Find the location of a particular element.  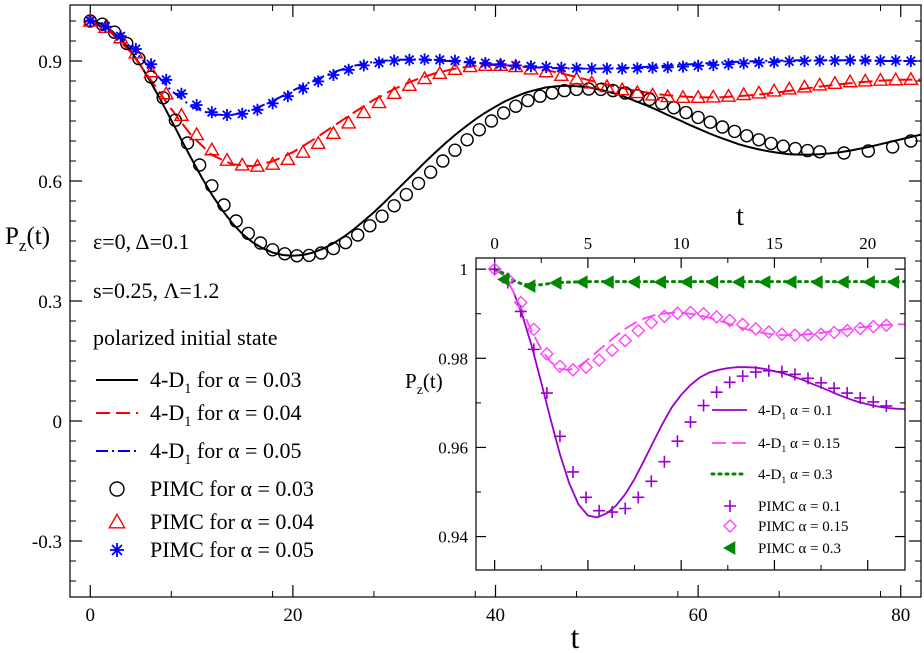

inset-y-tick-label: 0.94 is located at coordinates (453, 537).